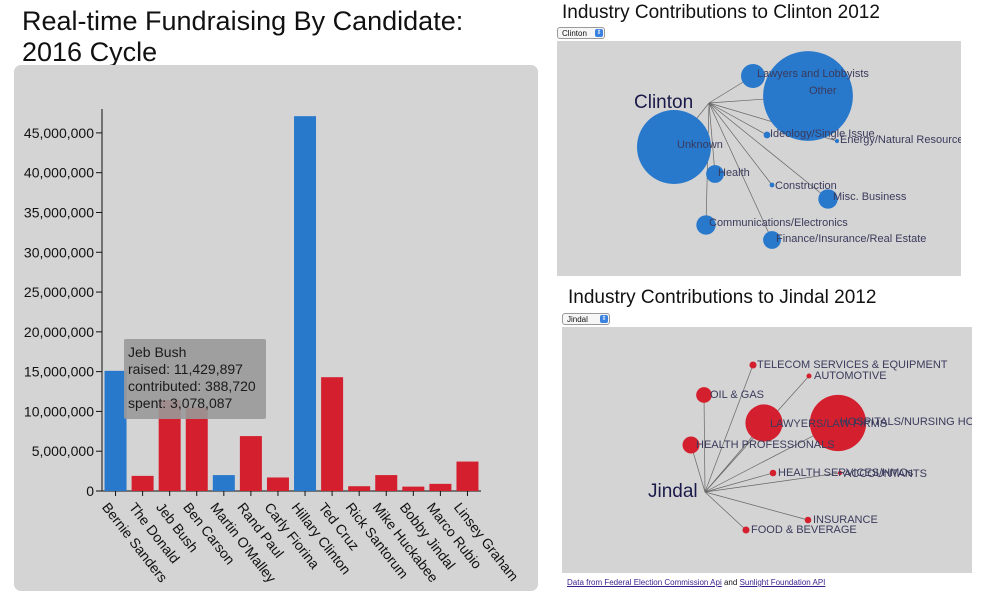 The width and height of the screenshot is (993, 598). What do you see at coordinates (59, 173) in the screenshot?
I see `y-tick-label: 40,000,000` at bounding box center [59, 173].